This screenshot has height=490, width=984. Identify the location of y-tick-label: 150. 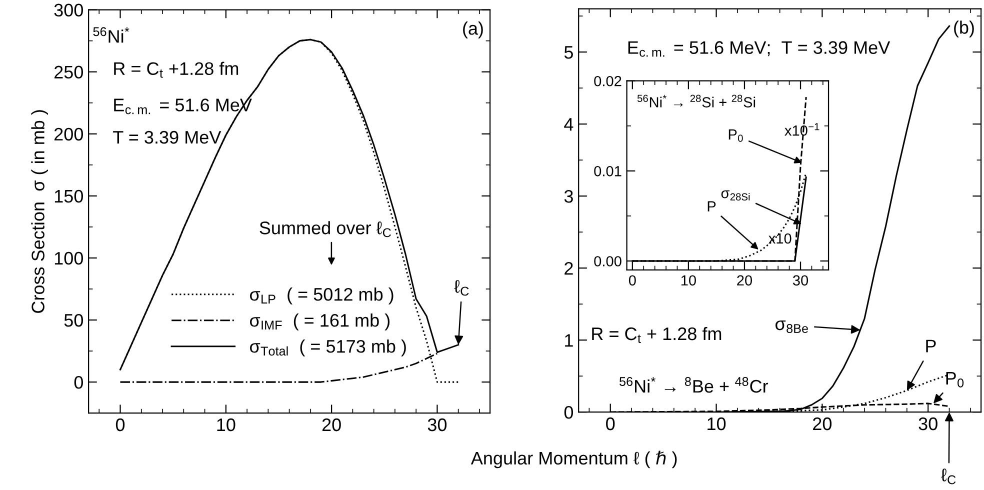
(68, 196).